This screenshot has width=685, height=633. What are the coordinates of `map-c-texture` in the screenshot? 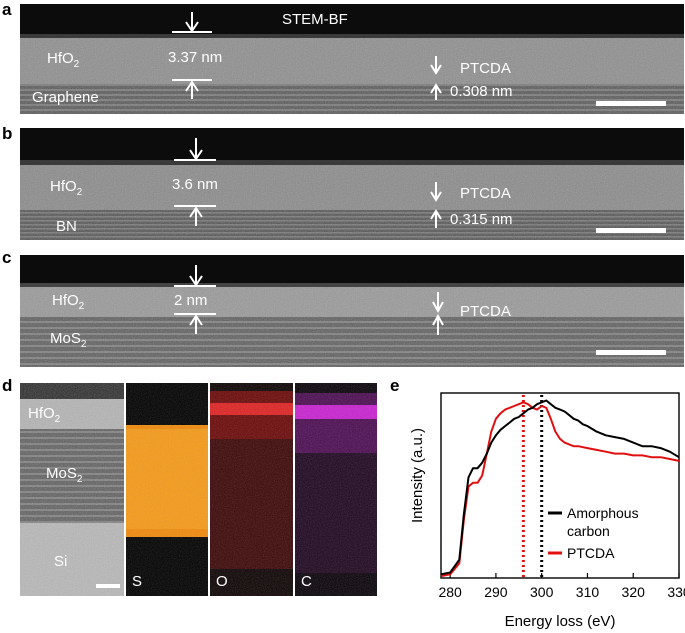 It's located at (336, 489).